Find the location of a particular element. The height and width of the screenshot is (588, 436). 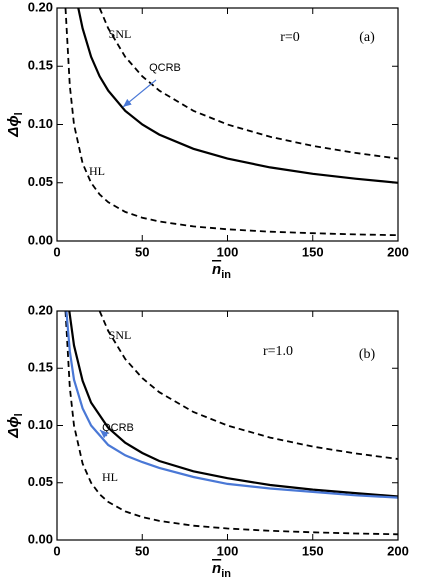

panel-label: (a) is located at coordinates (367, 37).